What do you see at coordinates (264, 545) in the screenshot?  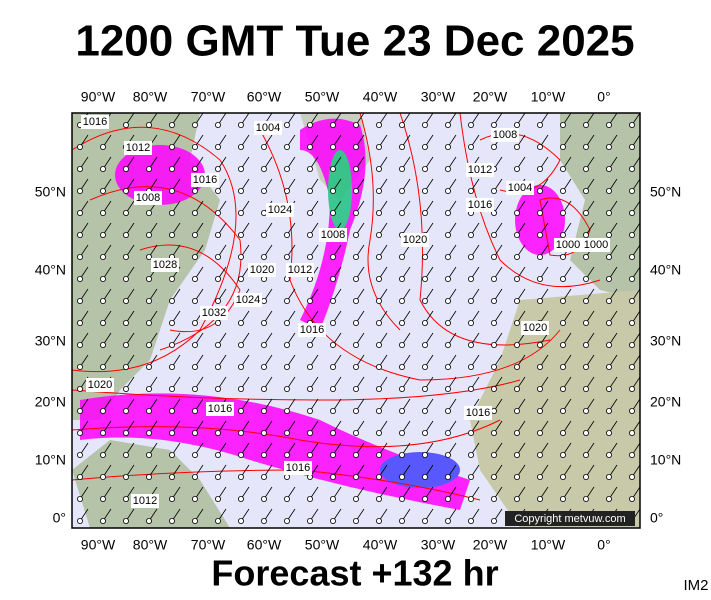 I see `longitude-label-bottom: 60°W` at bounding box center [264, 545].